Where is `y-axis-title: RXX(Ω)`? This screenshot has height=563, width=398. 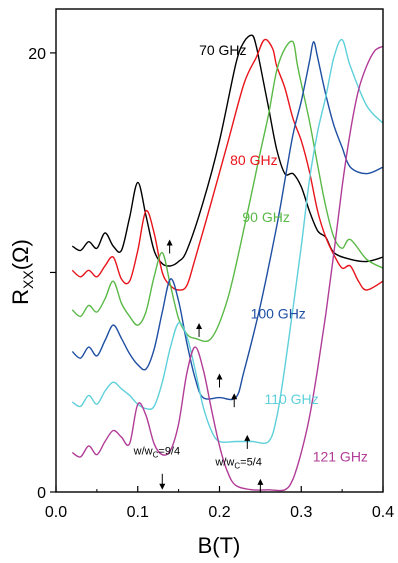 y-axis-title: RXX(Ω) is located at coordinates (22, 272).